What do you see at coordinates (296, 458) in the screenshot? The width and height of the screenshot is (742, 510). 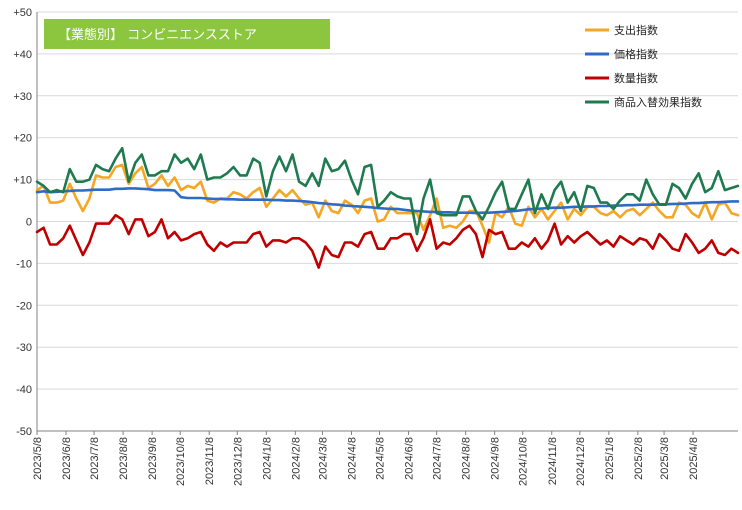 I see `x-tick-label: 2024/2/8` at bounding box center [296, 458].